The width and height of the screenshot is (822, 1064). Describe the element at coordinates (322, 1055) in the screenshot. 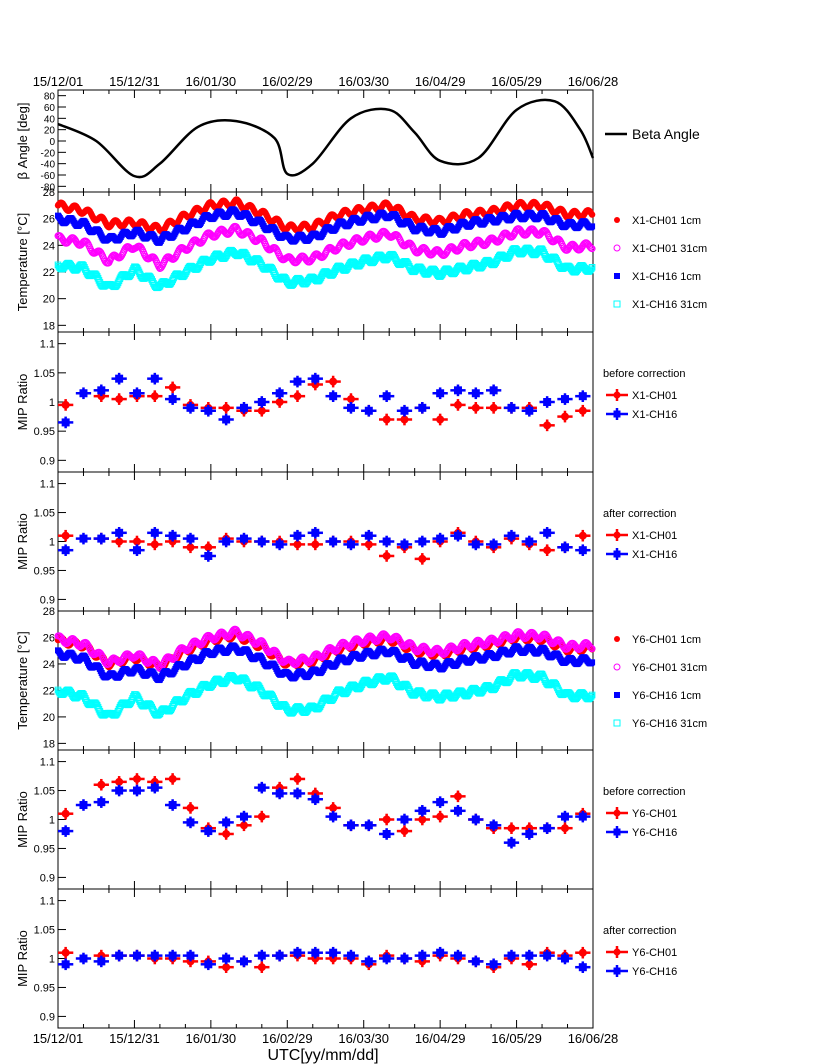

I see `x-axis-label: UTC[yy/mm/dd]` at that location.